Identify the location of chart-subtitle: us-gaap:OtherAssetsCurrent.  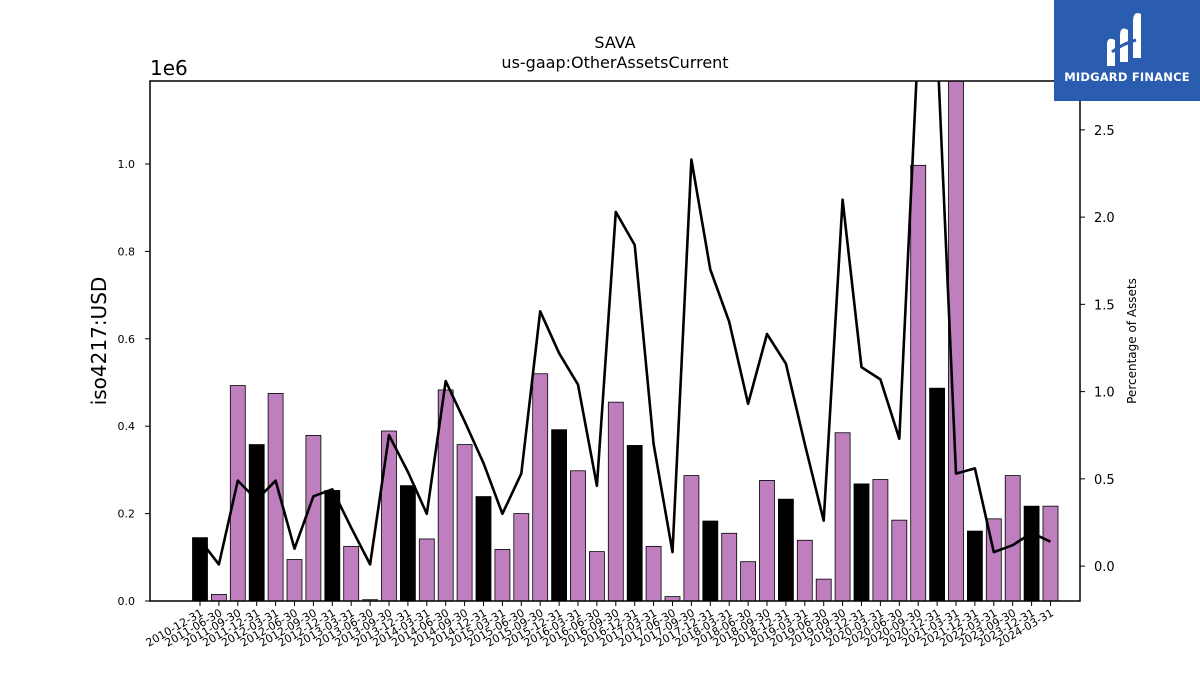
(614, 62).